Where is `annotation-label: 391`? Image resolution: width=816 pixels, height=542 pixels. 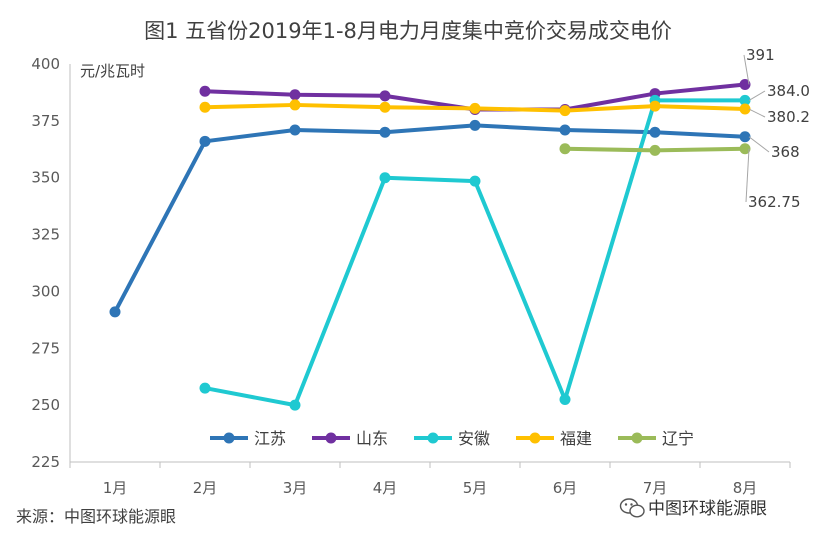
annotation-label: 391 is located at coordinates (760, 55).